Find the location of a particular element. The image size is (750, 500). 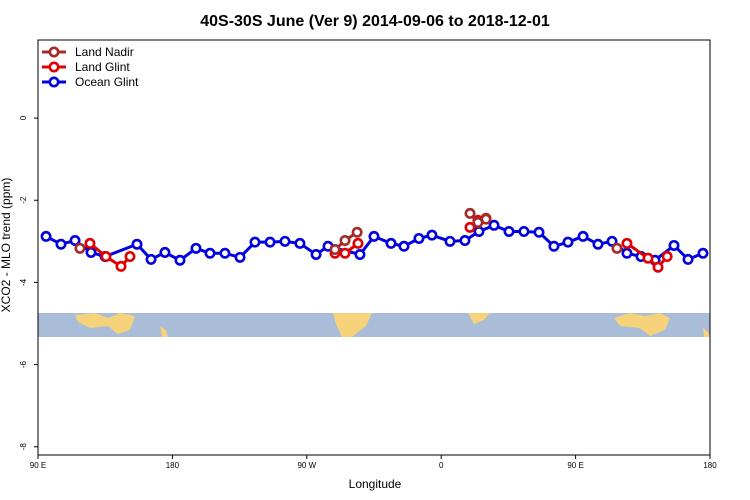

y-tick-label: -8 is located at coordinates (23, 447).